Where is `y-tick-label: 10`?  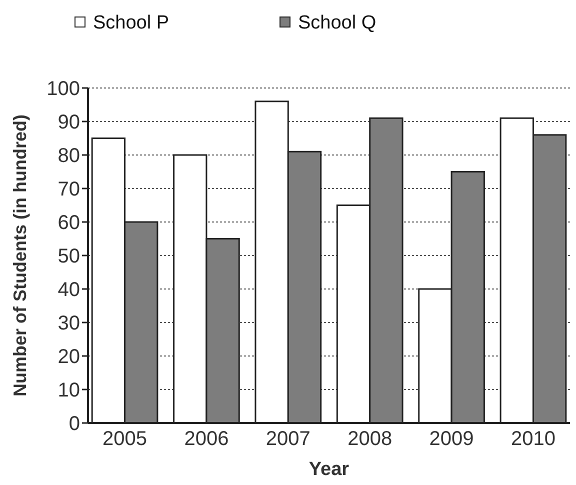
y-tick-label: 10 is located at coordinates (69, 391).